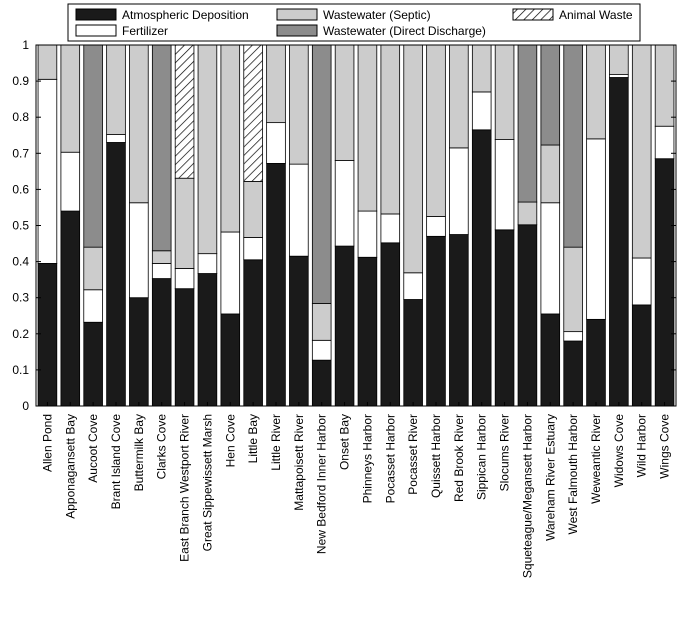  Describe the element at coordinates (377, 15) in the screenshot. I see `legend-label-wastewater-septic: Wastewater (Septic)` at that location.